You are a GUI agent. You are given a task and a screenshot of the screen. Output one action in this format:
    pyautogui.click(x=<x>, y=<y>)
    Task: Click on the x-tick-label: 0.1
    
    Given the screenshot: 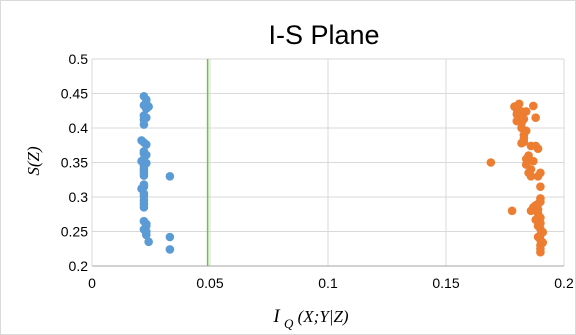 What is the action you would take?
    pyautogui.click(x=328, y=283)
    